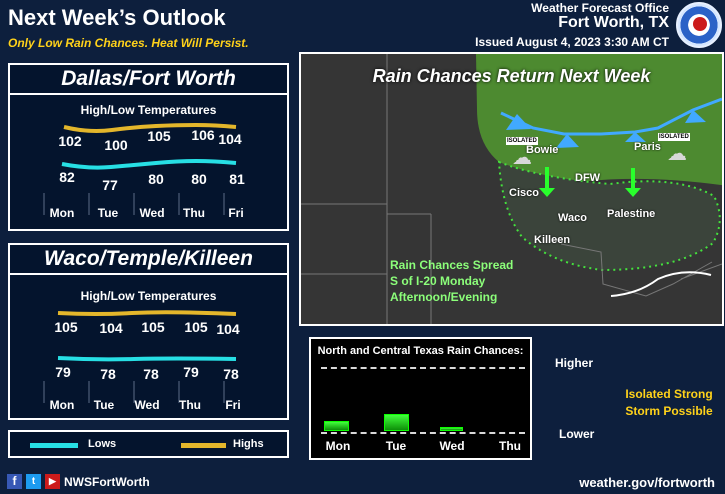  Describe the element at coordinates (362, 481) in the screenshot. I see `footer: f t ▶ NWSFortWorth weather.gov/fortworth` at that location.